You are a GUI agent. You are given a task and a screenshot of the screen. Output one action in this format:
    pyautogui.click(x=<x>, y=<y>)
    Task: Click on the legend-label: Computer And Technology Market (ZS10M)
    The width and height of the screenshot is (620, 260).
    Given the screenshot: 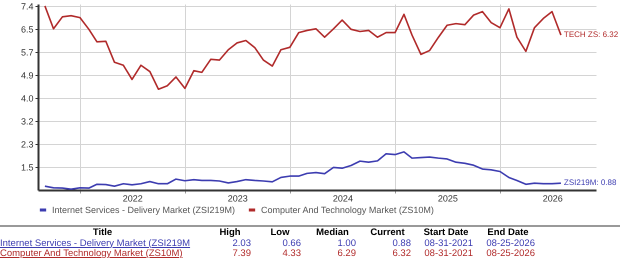 What is the action you would take?
    pyautogui.click(x=347, y=210)
    